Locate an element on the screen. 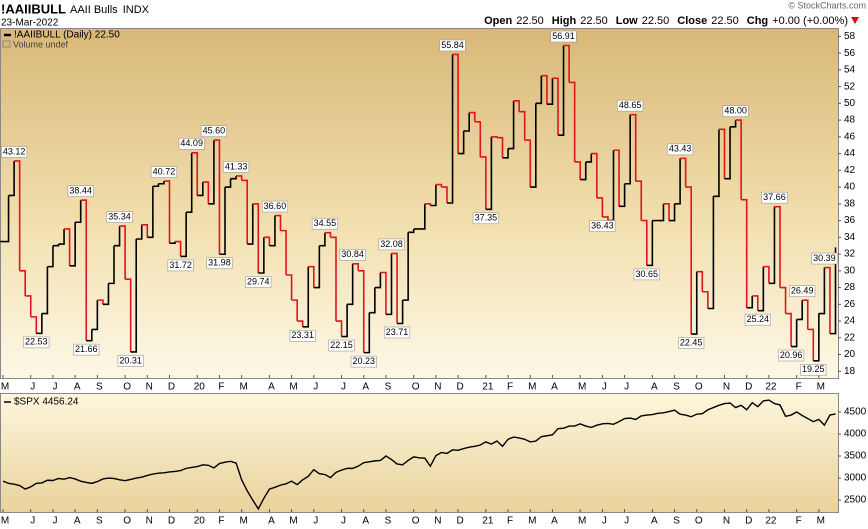 The image size is (868, 529). value-label-text: 30.65 is located at coordinates (647, 274).